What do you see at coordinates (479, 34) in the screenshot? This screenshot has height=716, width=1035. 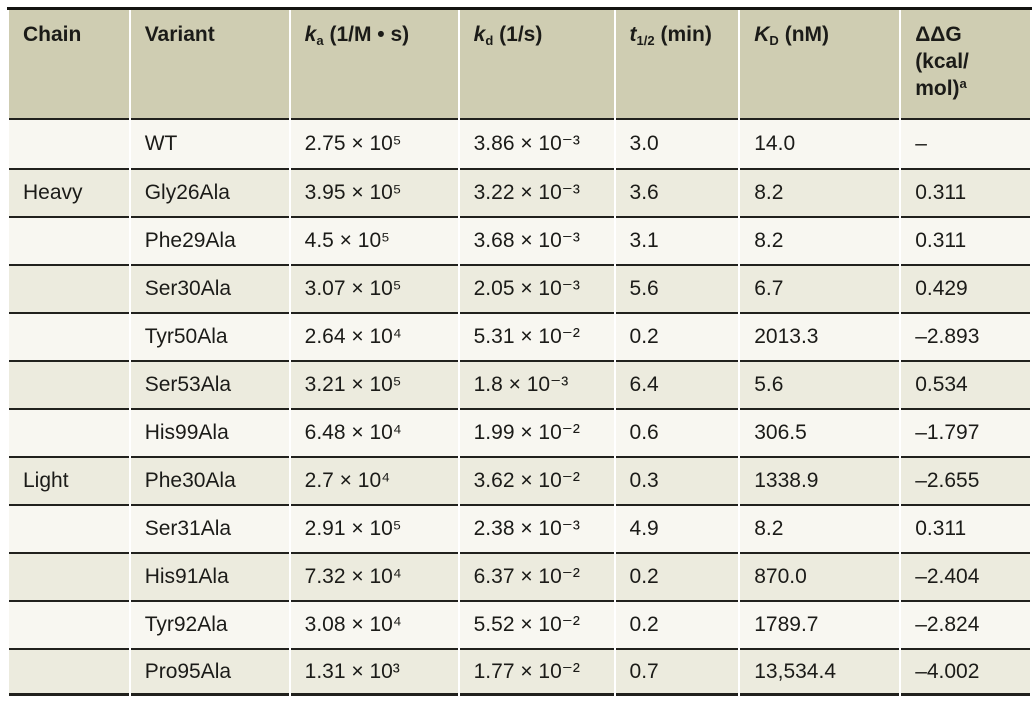 I see `kd-symbol: k` at bounding box center [479, 34].